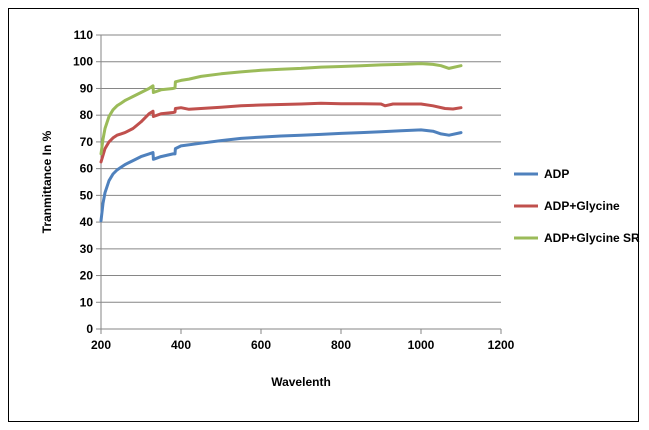 This screenshot has height=430, width=649. Describe the element at coordinates (421, 345) in the screenshot. I see `x-tick-label: 1000` at that location.